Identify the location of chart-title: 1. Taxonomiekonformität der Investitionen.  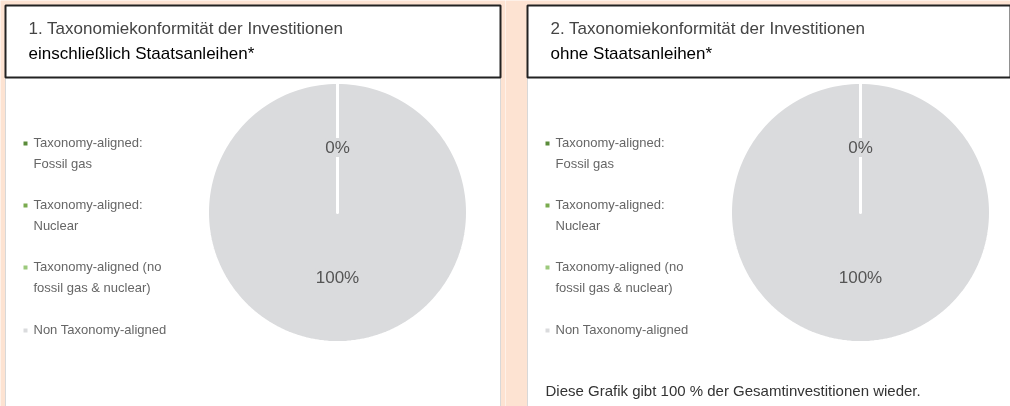
(185, 28).